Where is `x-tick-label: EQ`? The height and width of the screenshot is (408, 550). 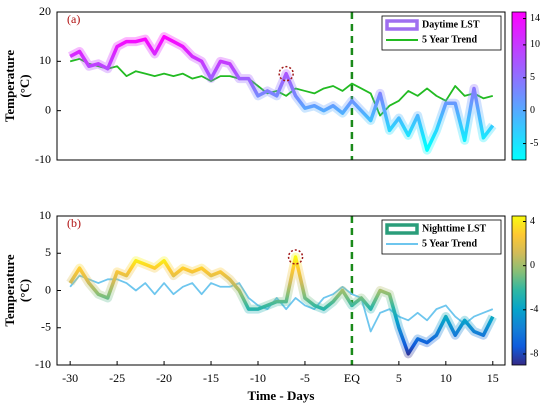 x-tick-label: EQ is located at coordinates (352, 378).